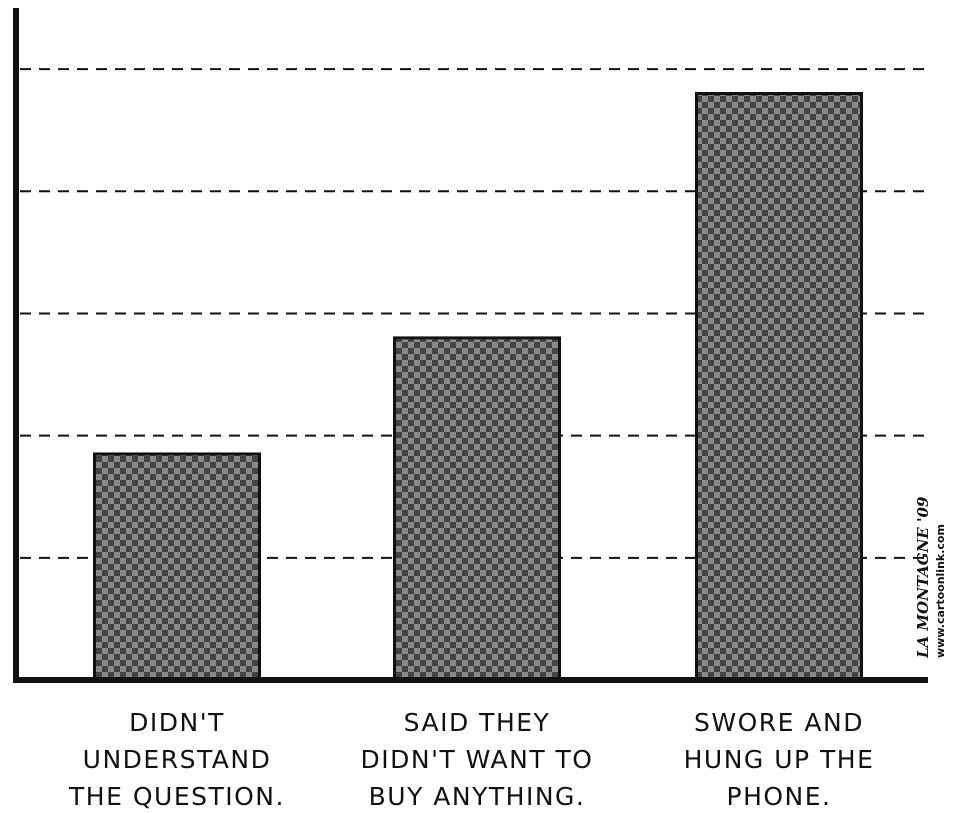 The width and height of the screenshot is (954, 813). I want to click on category-label-line: THE QUESTION., so click(176, 796).